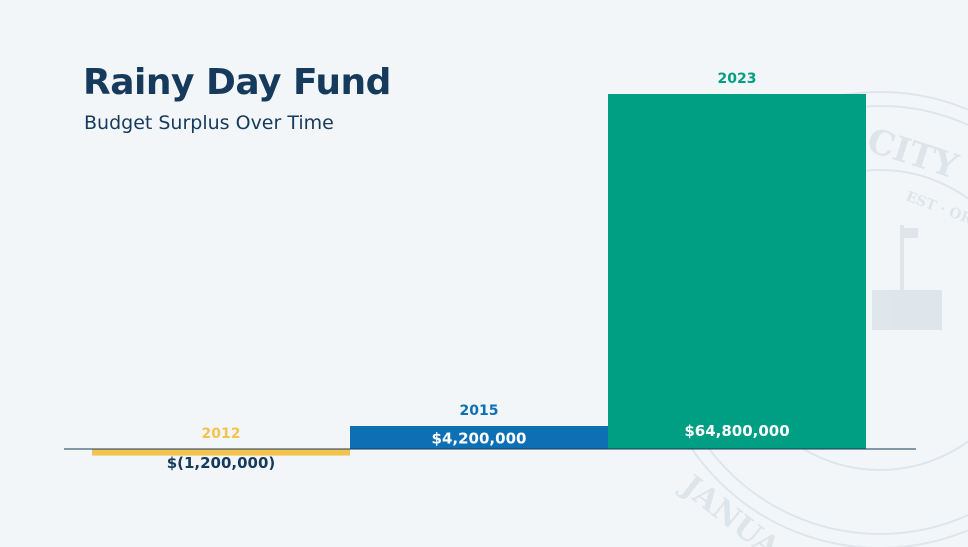 This screenshot has height=547, width=968. What do you see at coordinates (737, 79) in the screenshot?
I see `category-label-2023: 2023` at bounding box center [737, 79].